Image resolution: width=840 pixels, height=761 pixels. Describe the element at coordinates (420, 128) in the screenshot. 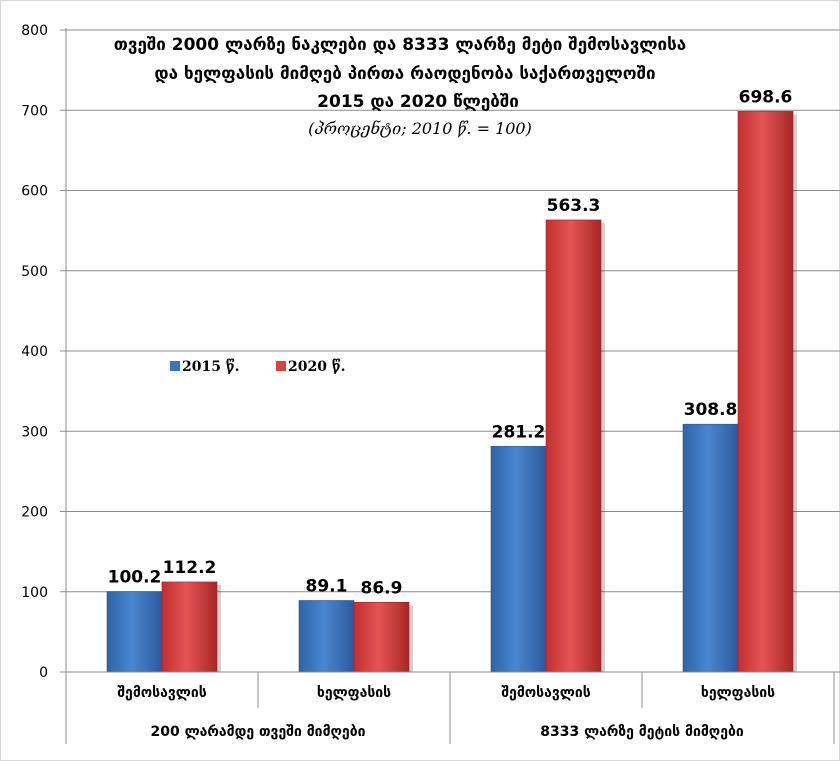

I see `chart-subtitle: (პროცენტი; 2010 წ. = 100)` at that location.